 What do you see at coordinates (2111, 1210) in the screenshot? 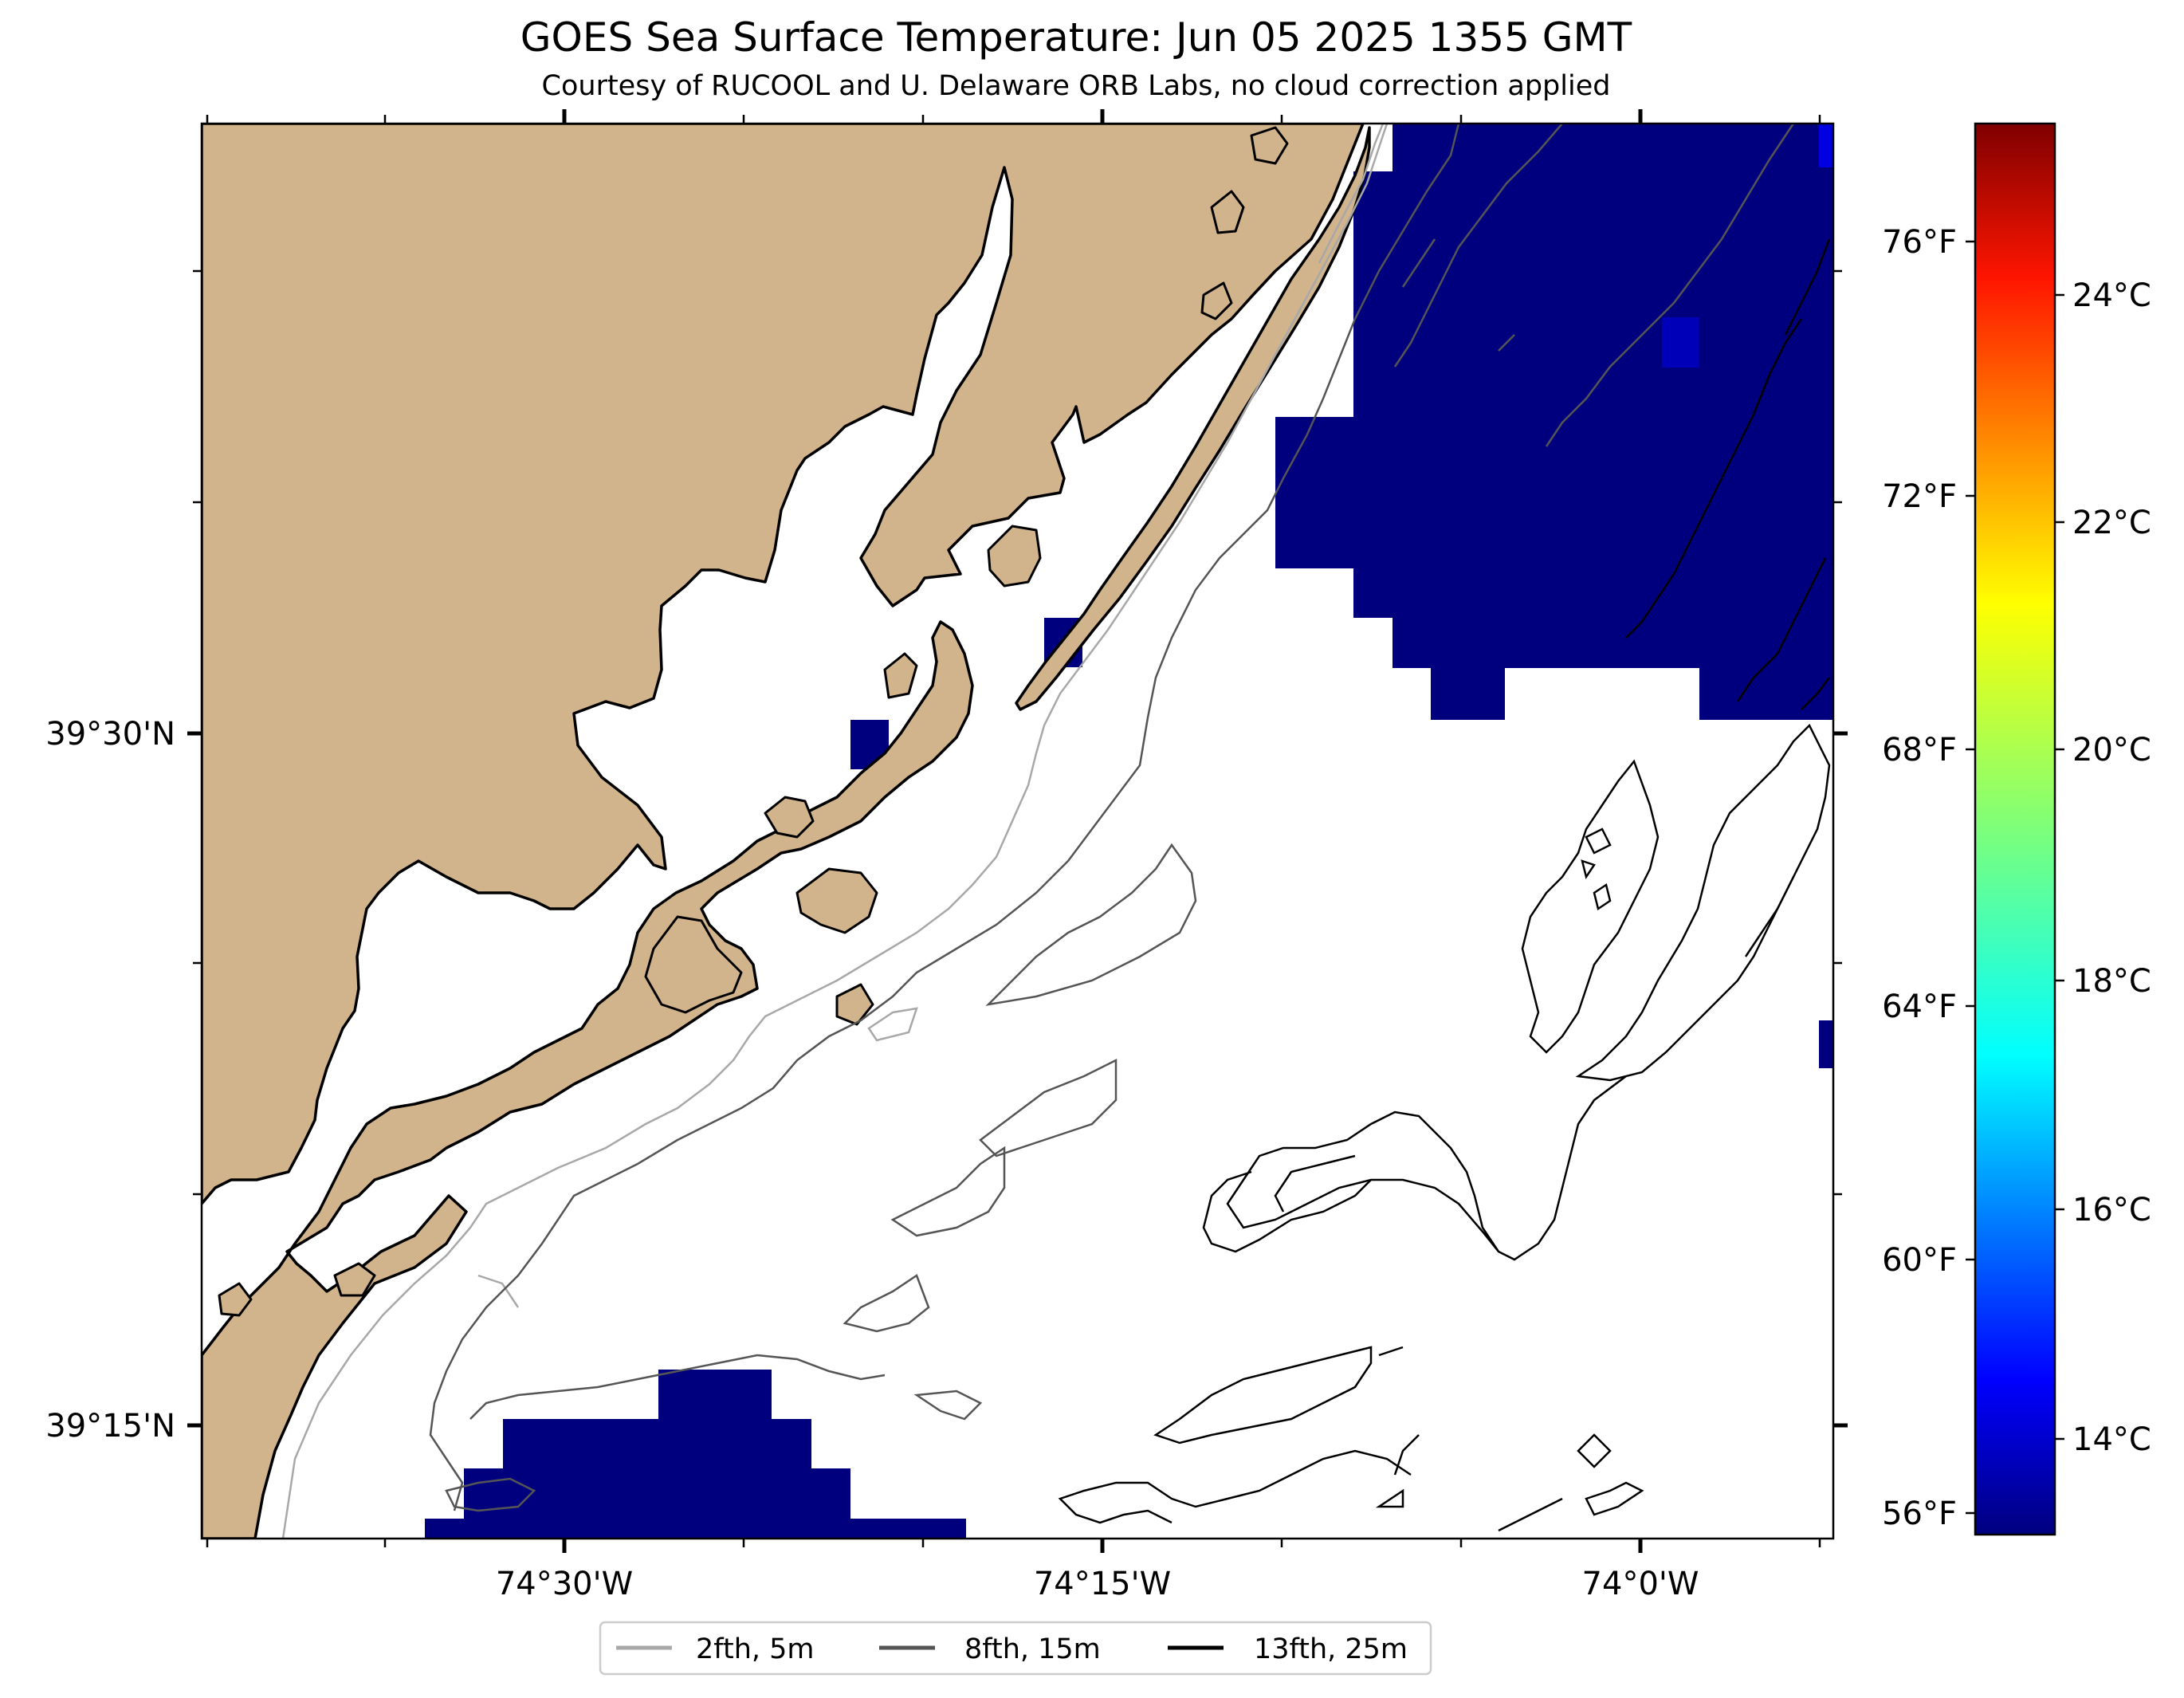
I see `colorbar-c-label: 16°C` at bounding box center [2111, 1210].